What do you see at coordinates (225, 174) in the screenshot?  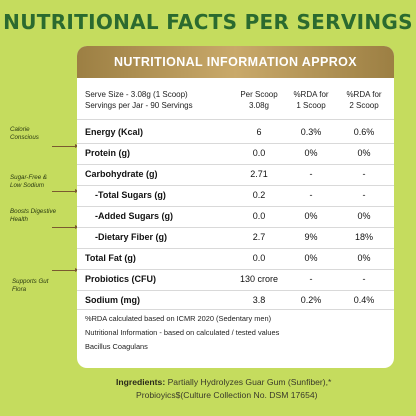 I see `table-row: Carbohydrate (g) 2.71 - -` at bounding box center [225, 174].